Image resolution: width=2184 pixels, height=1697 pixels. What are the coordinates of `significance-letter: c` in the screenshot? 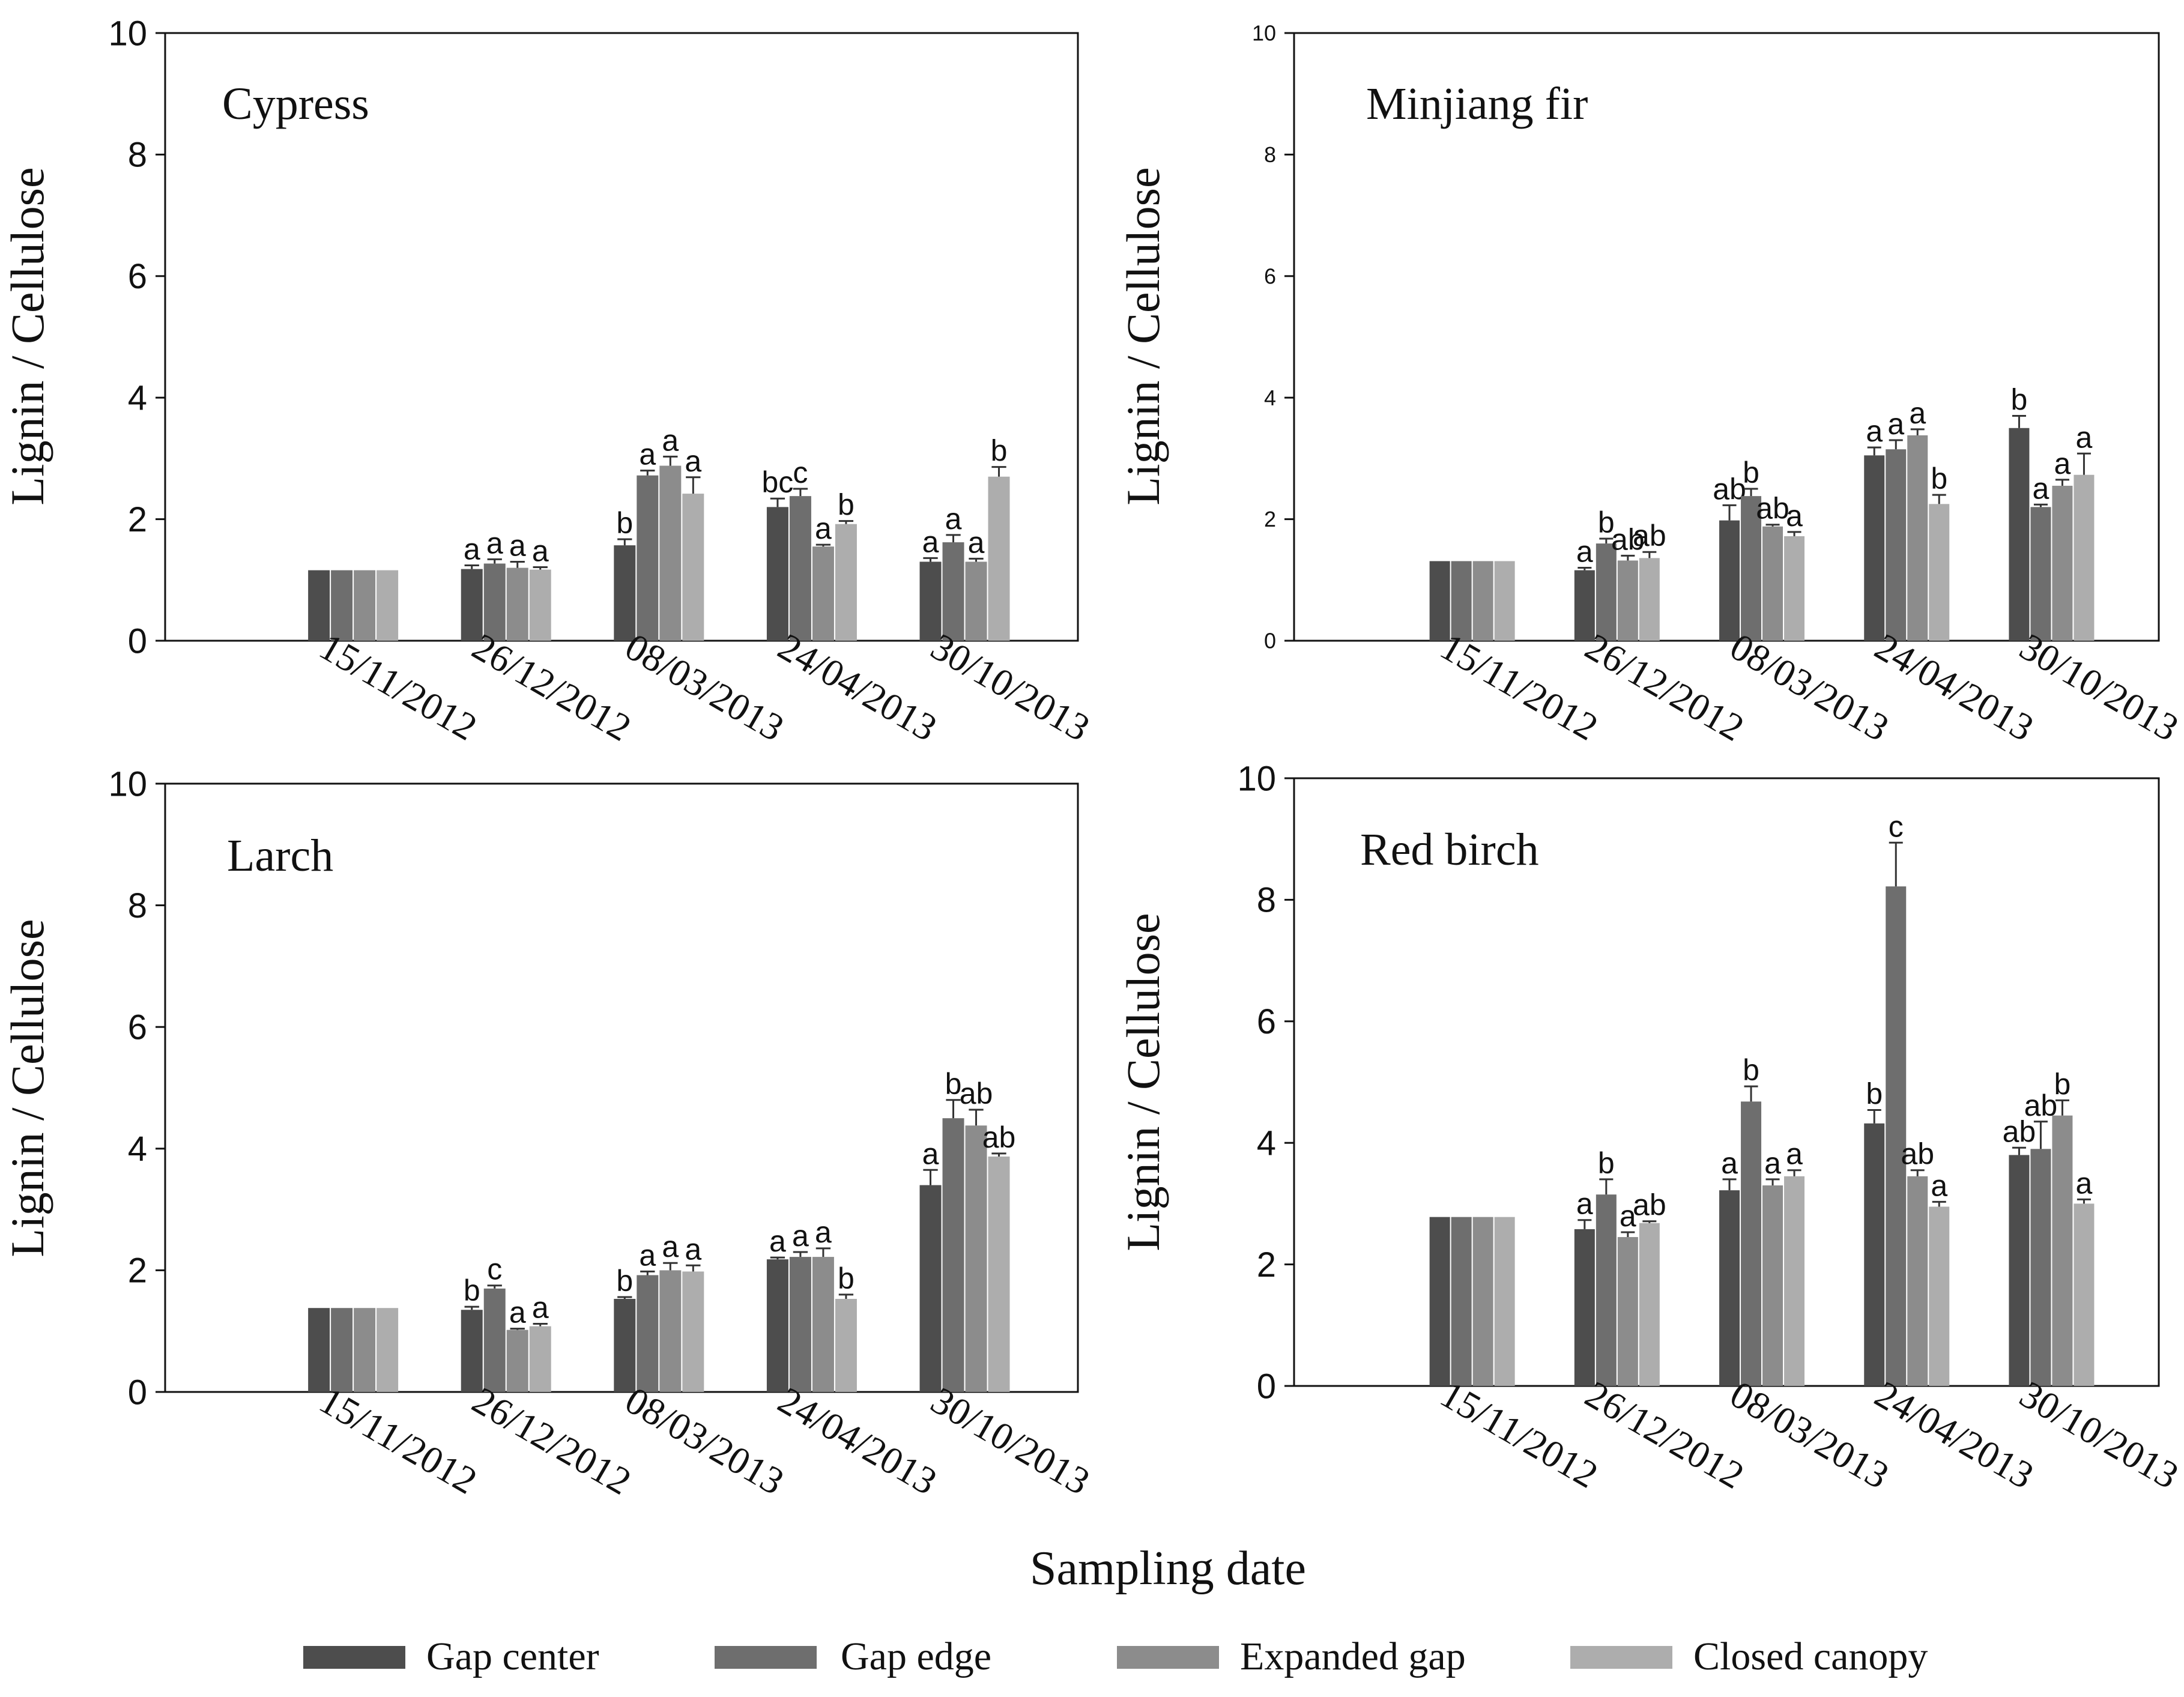 It's located at (1897, 826).